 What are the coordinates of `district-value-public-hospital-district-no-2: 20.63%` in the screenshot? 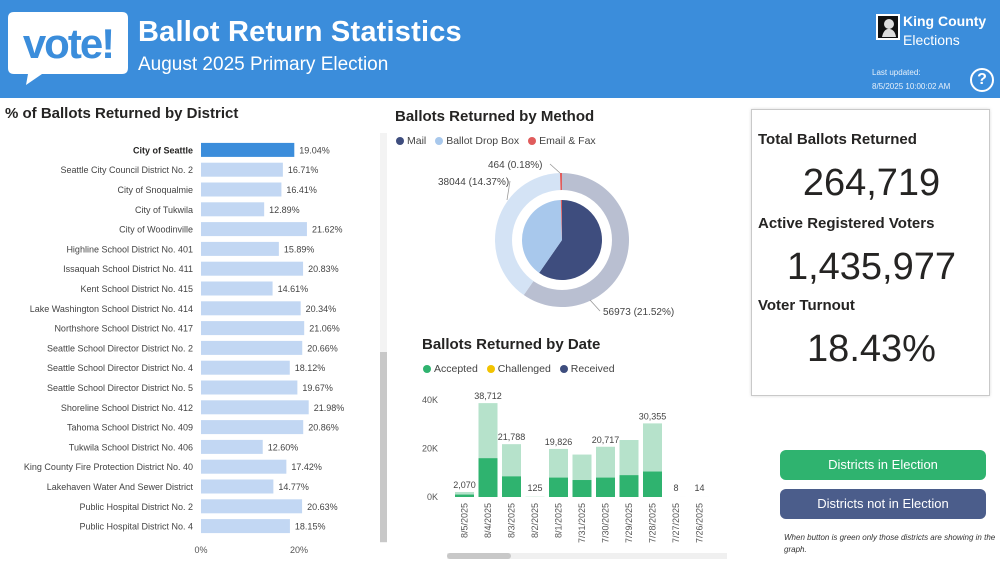 It's located at (322, 507).